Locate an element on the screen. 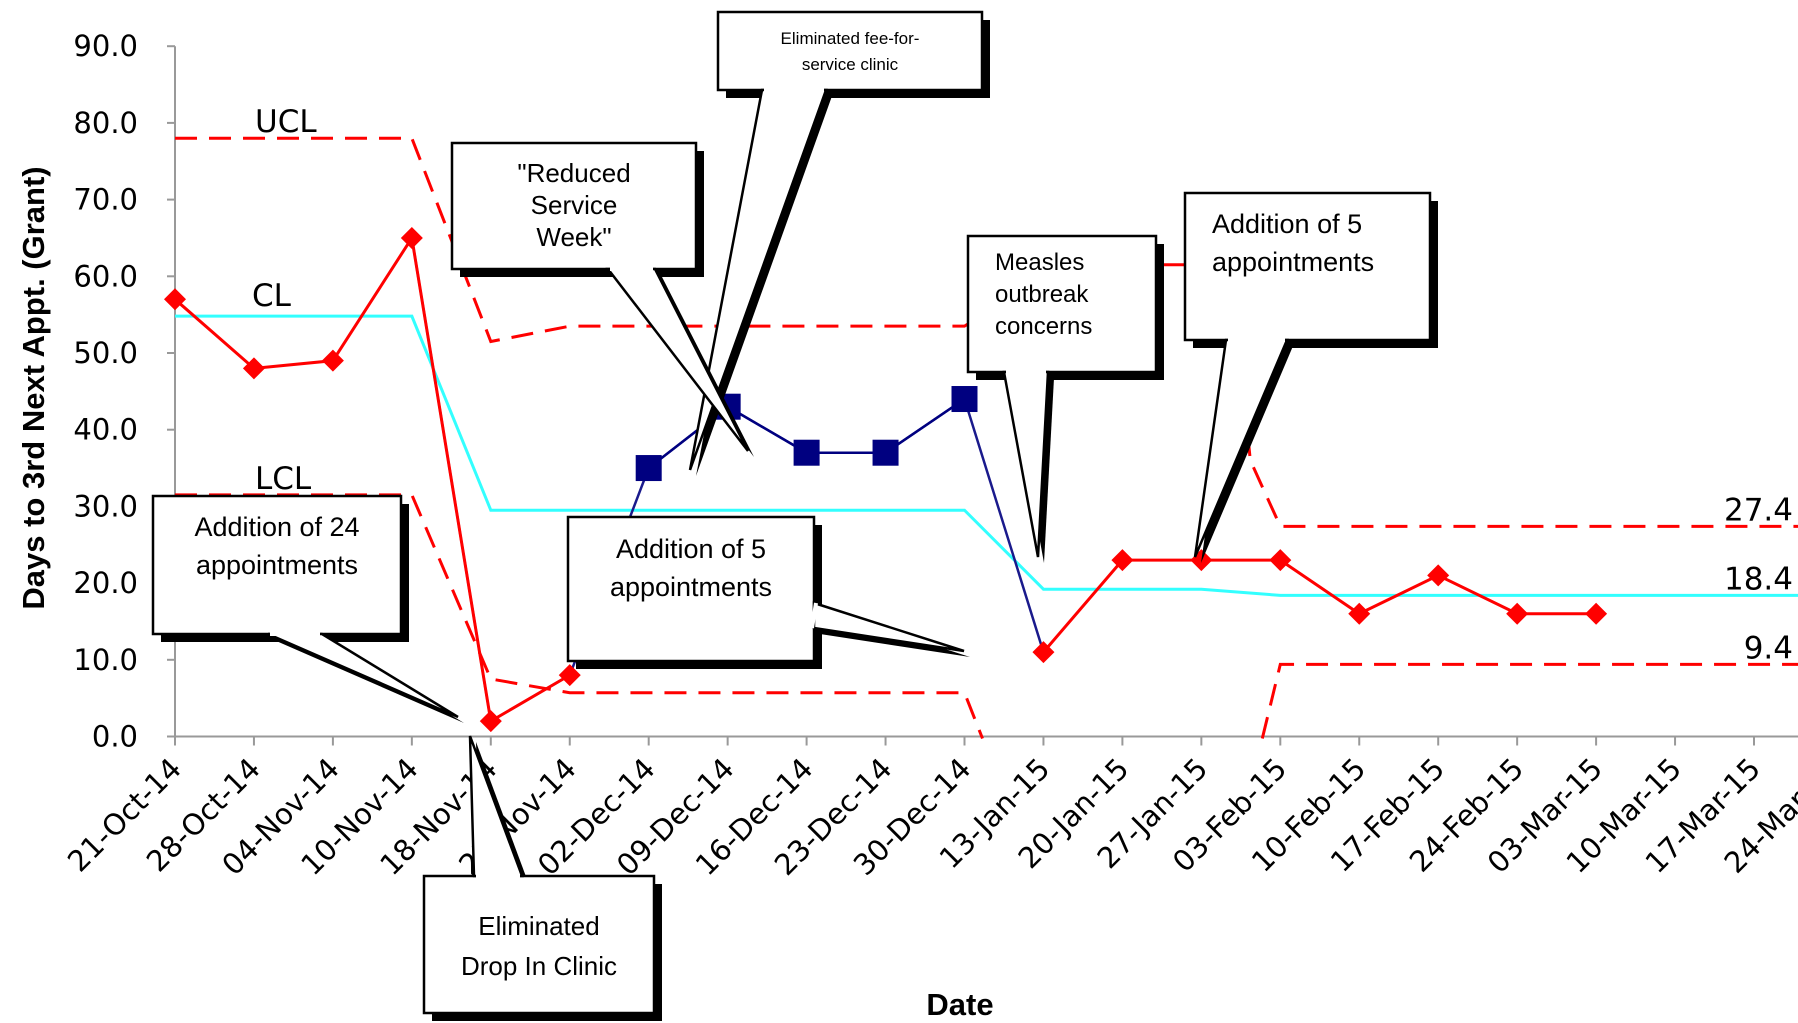 Image resolution: width=1798 pixels, height=1023 pixels. y-tick-label: 80.0 is located at coordinates (105, 123).